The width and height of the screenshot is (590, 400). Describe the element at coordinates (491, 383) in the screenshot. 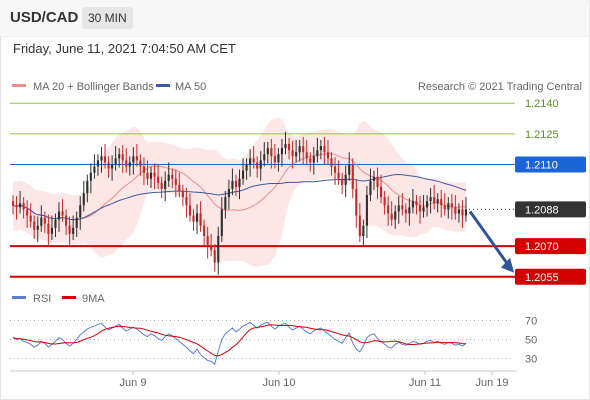

I see `x-tick-label: Jun 19` at that location.